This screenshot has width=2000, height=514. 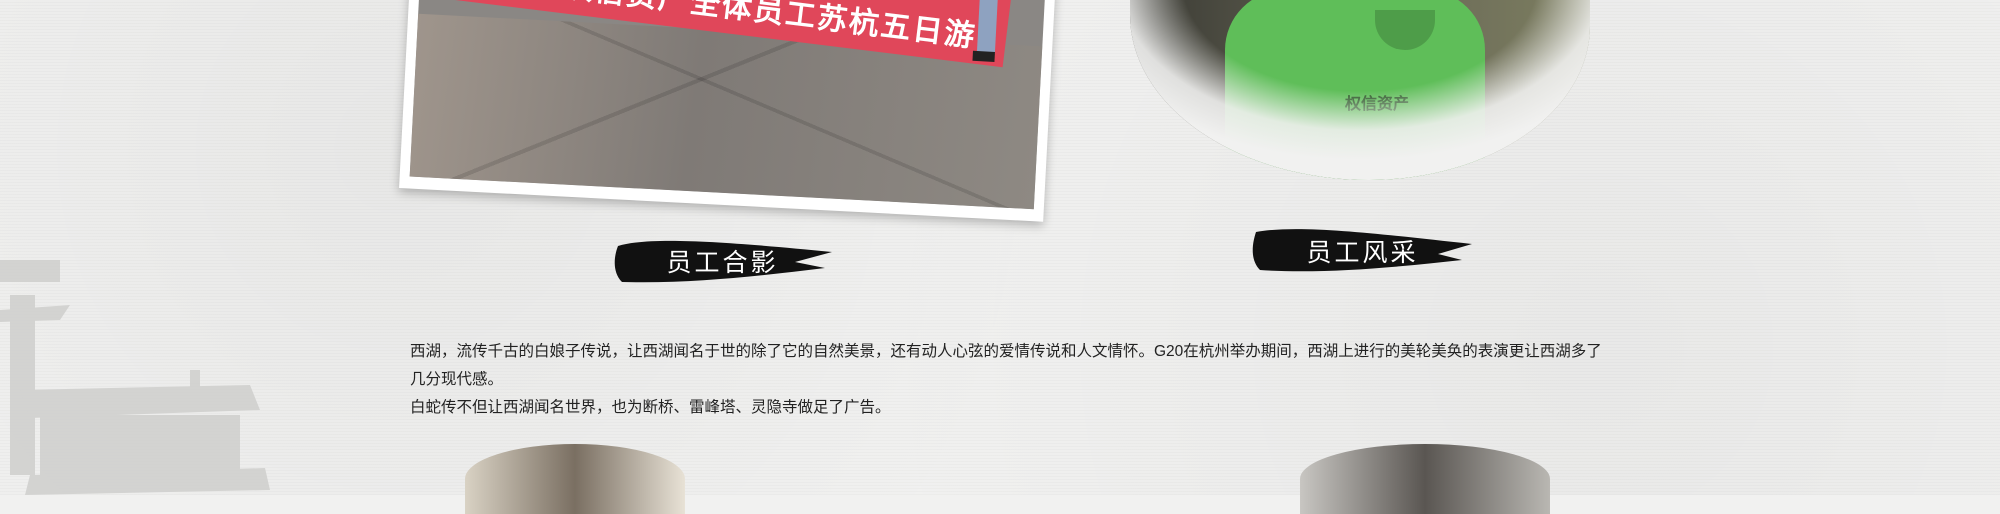 What do you see at coordinates (1377, 102) in the screenshot?
I see `shirt-logo: 权信资产` at bounding box center [1377, 102].